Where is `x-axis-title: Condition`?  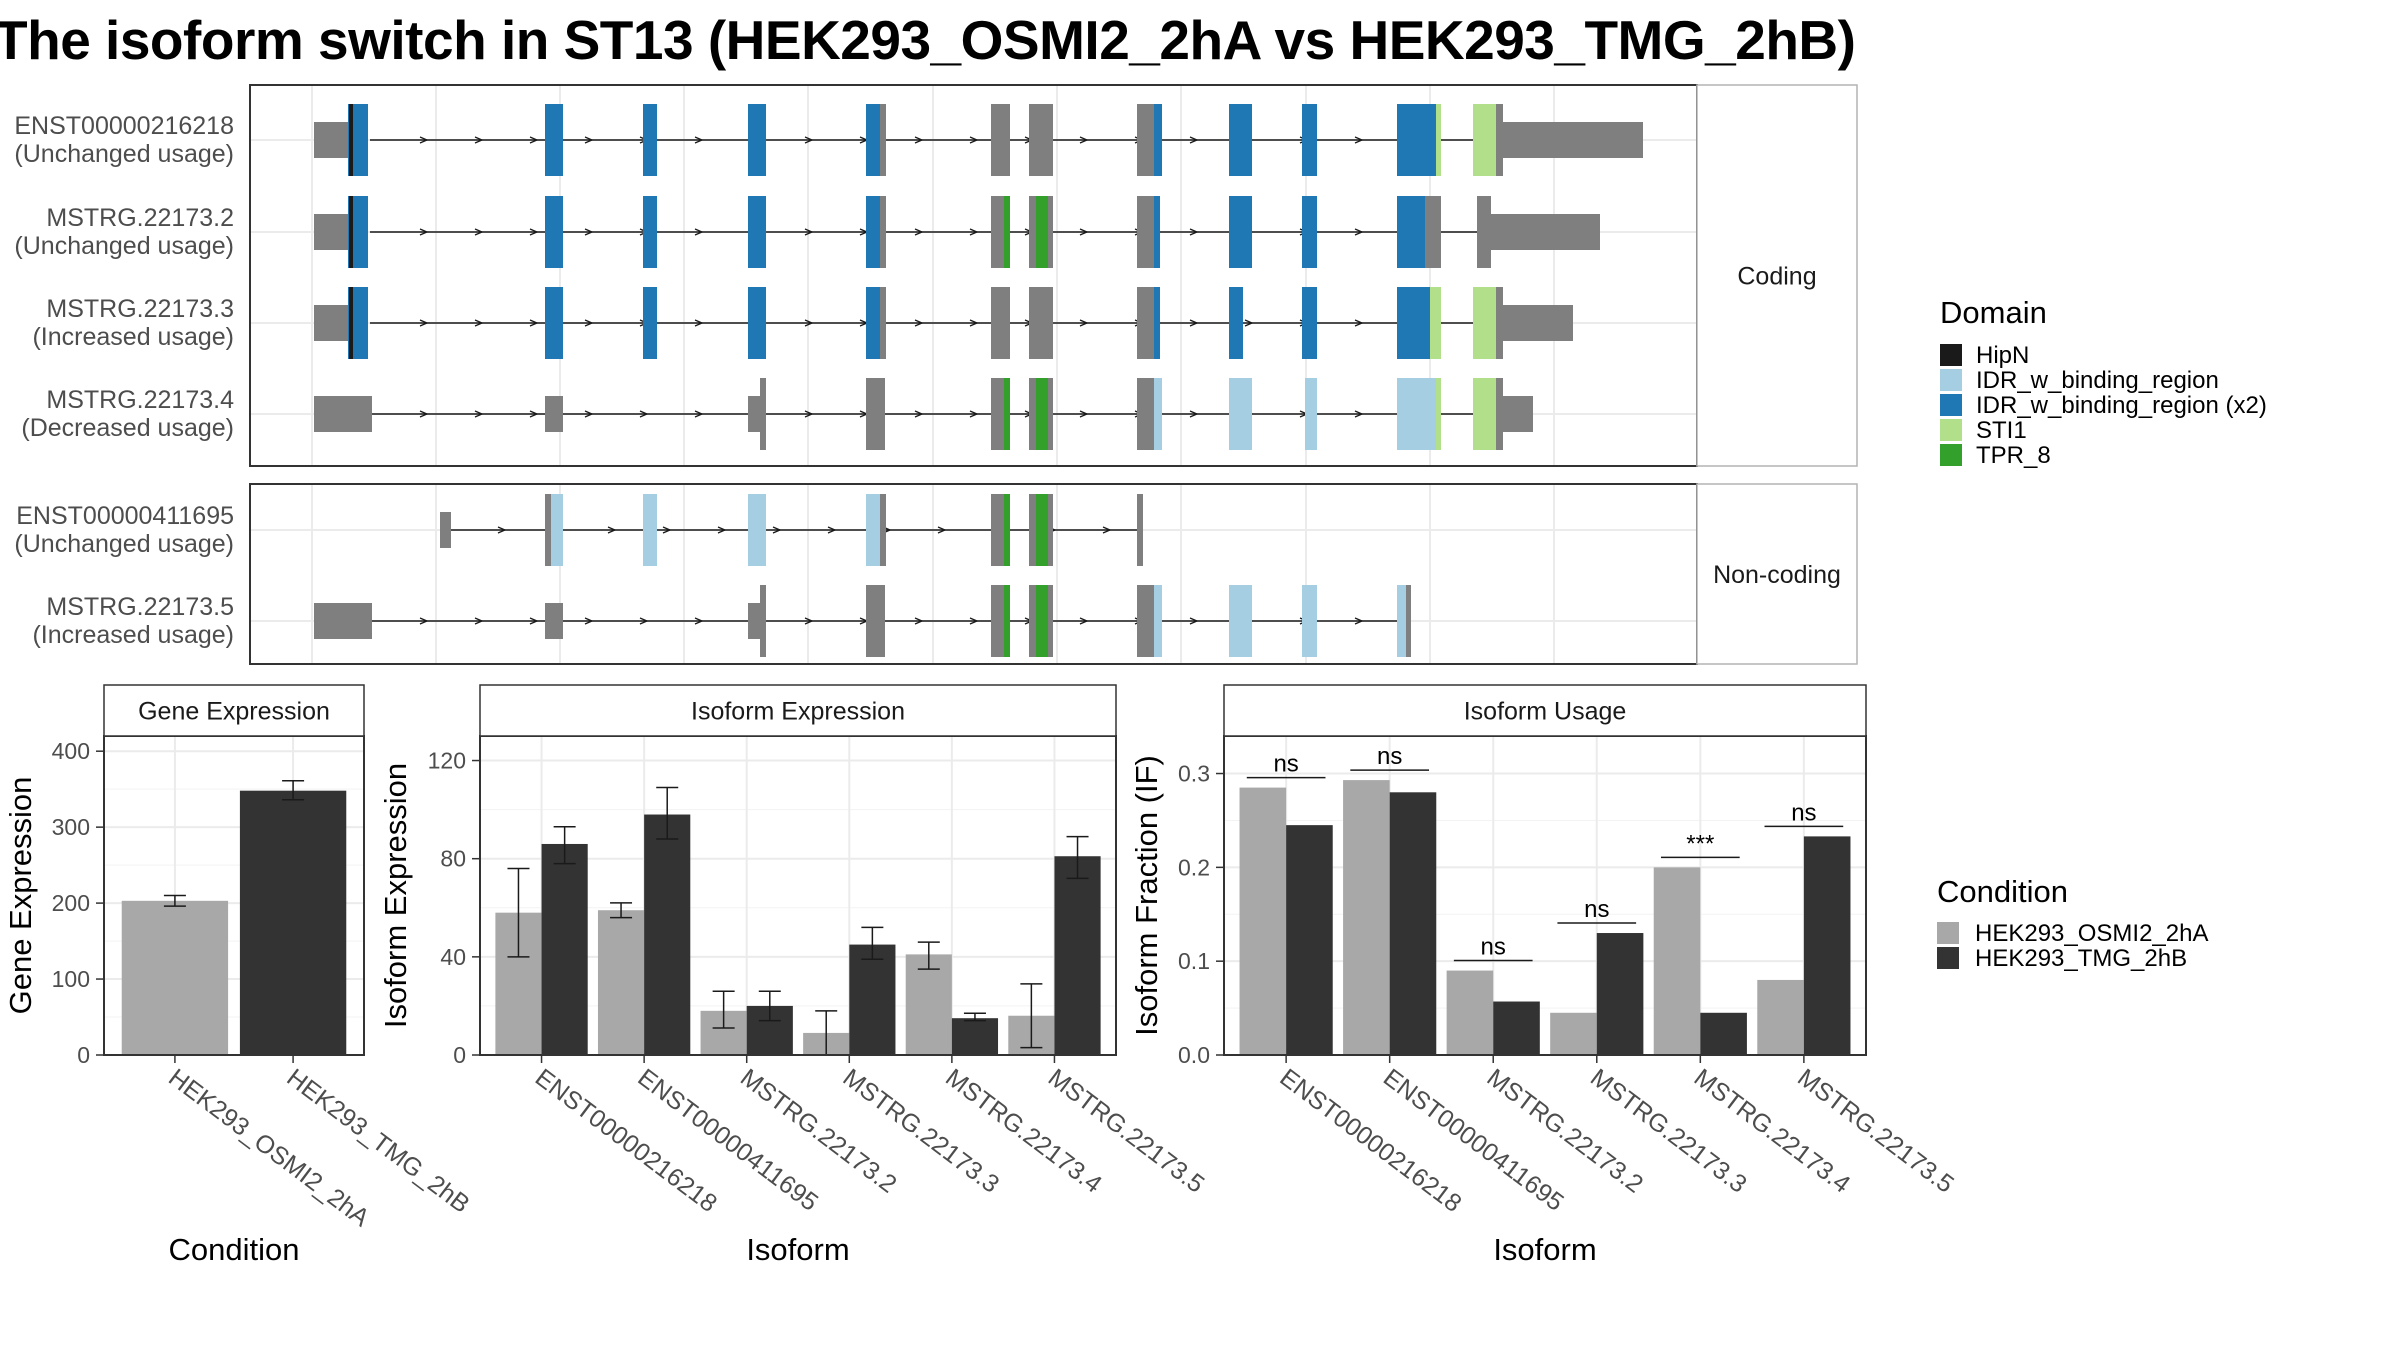
x-axis-title: Condition is located at coordinates (234, 1249).